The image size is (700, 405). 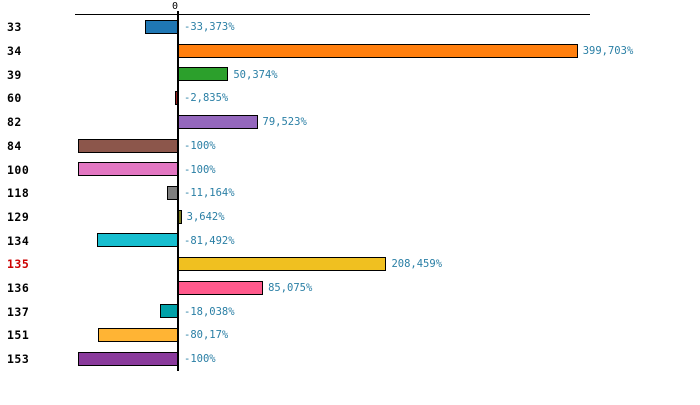 I want to click on value-label-135: 208,459%, so click(x=417, y=264).